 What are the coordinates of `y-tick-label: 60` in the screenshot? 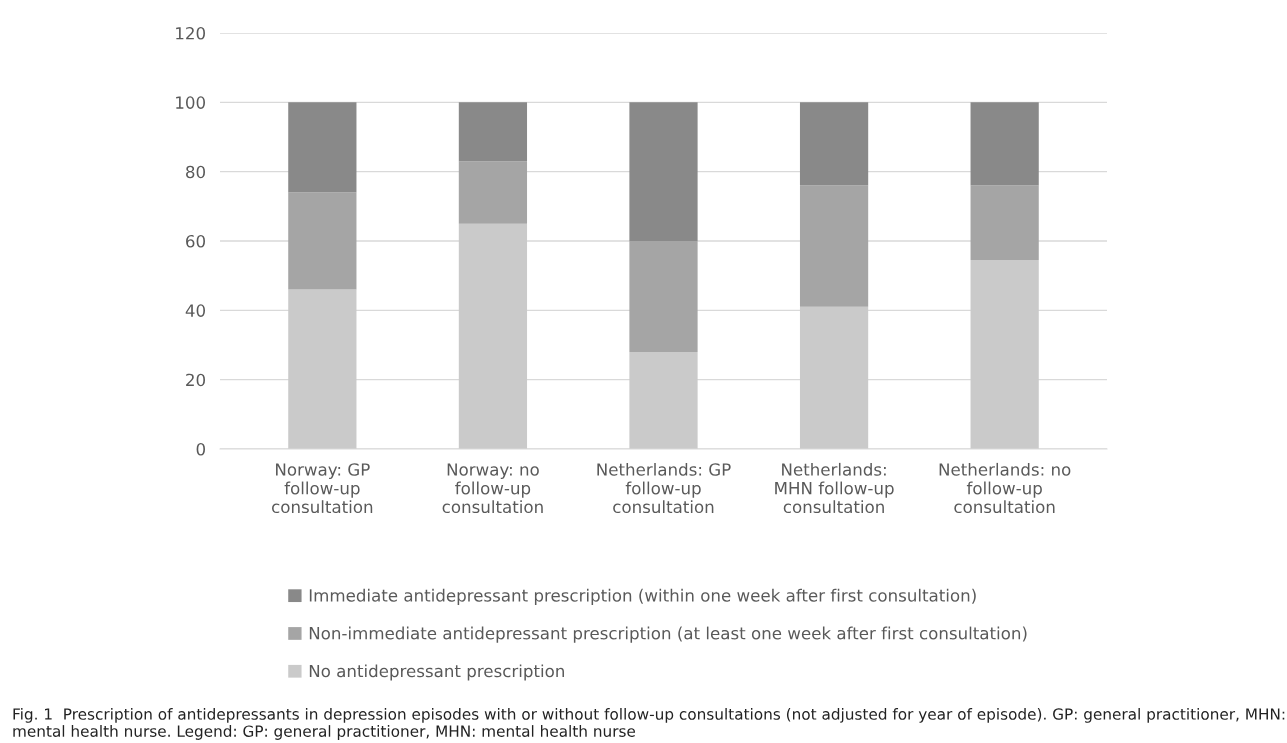 It's located at (195, 241).